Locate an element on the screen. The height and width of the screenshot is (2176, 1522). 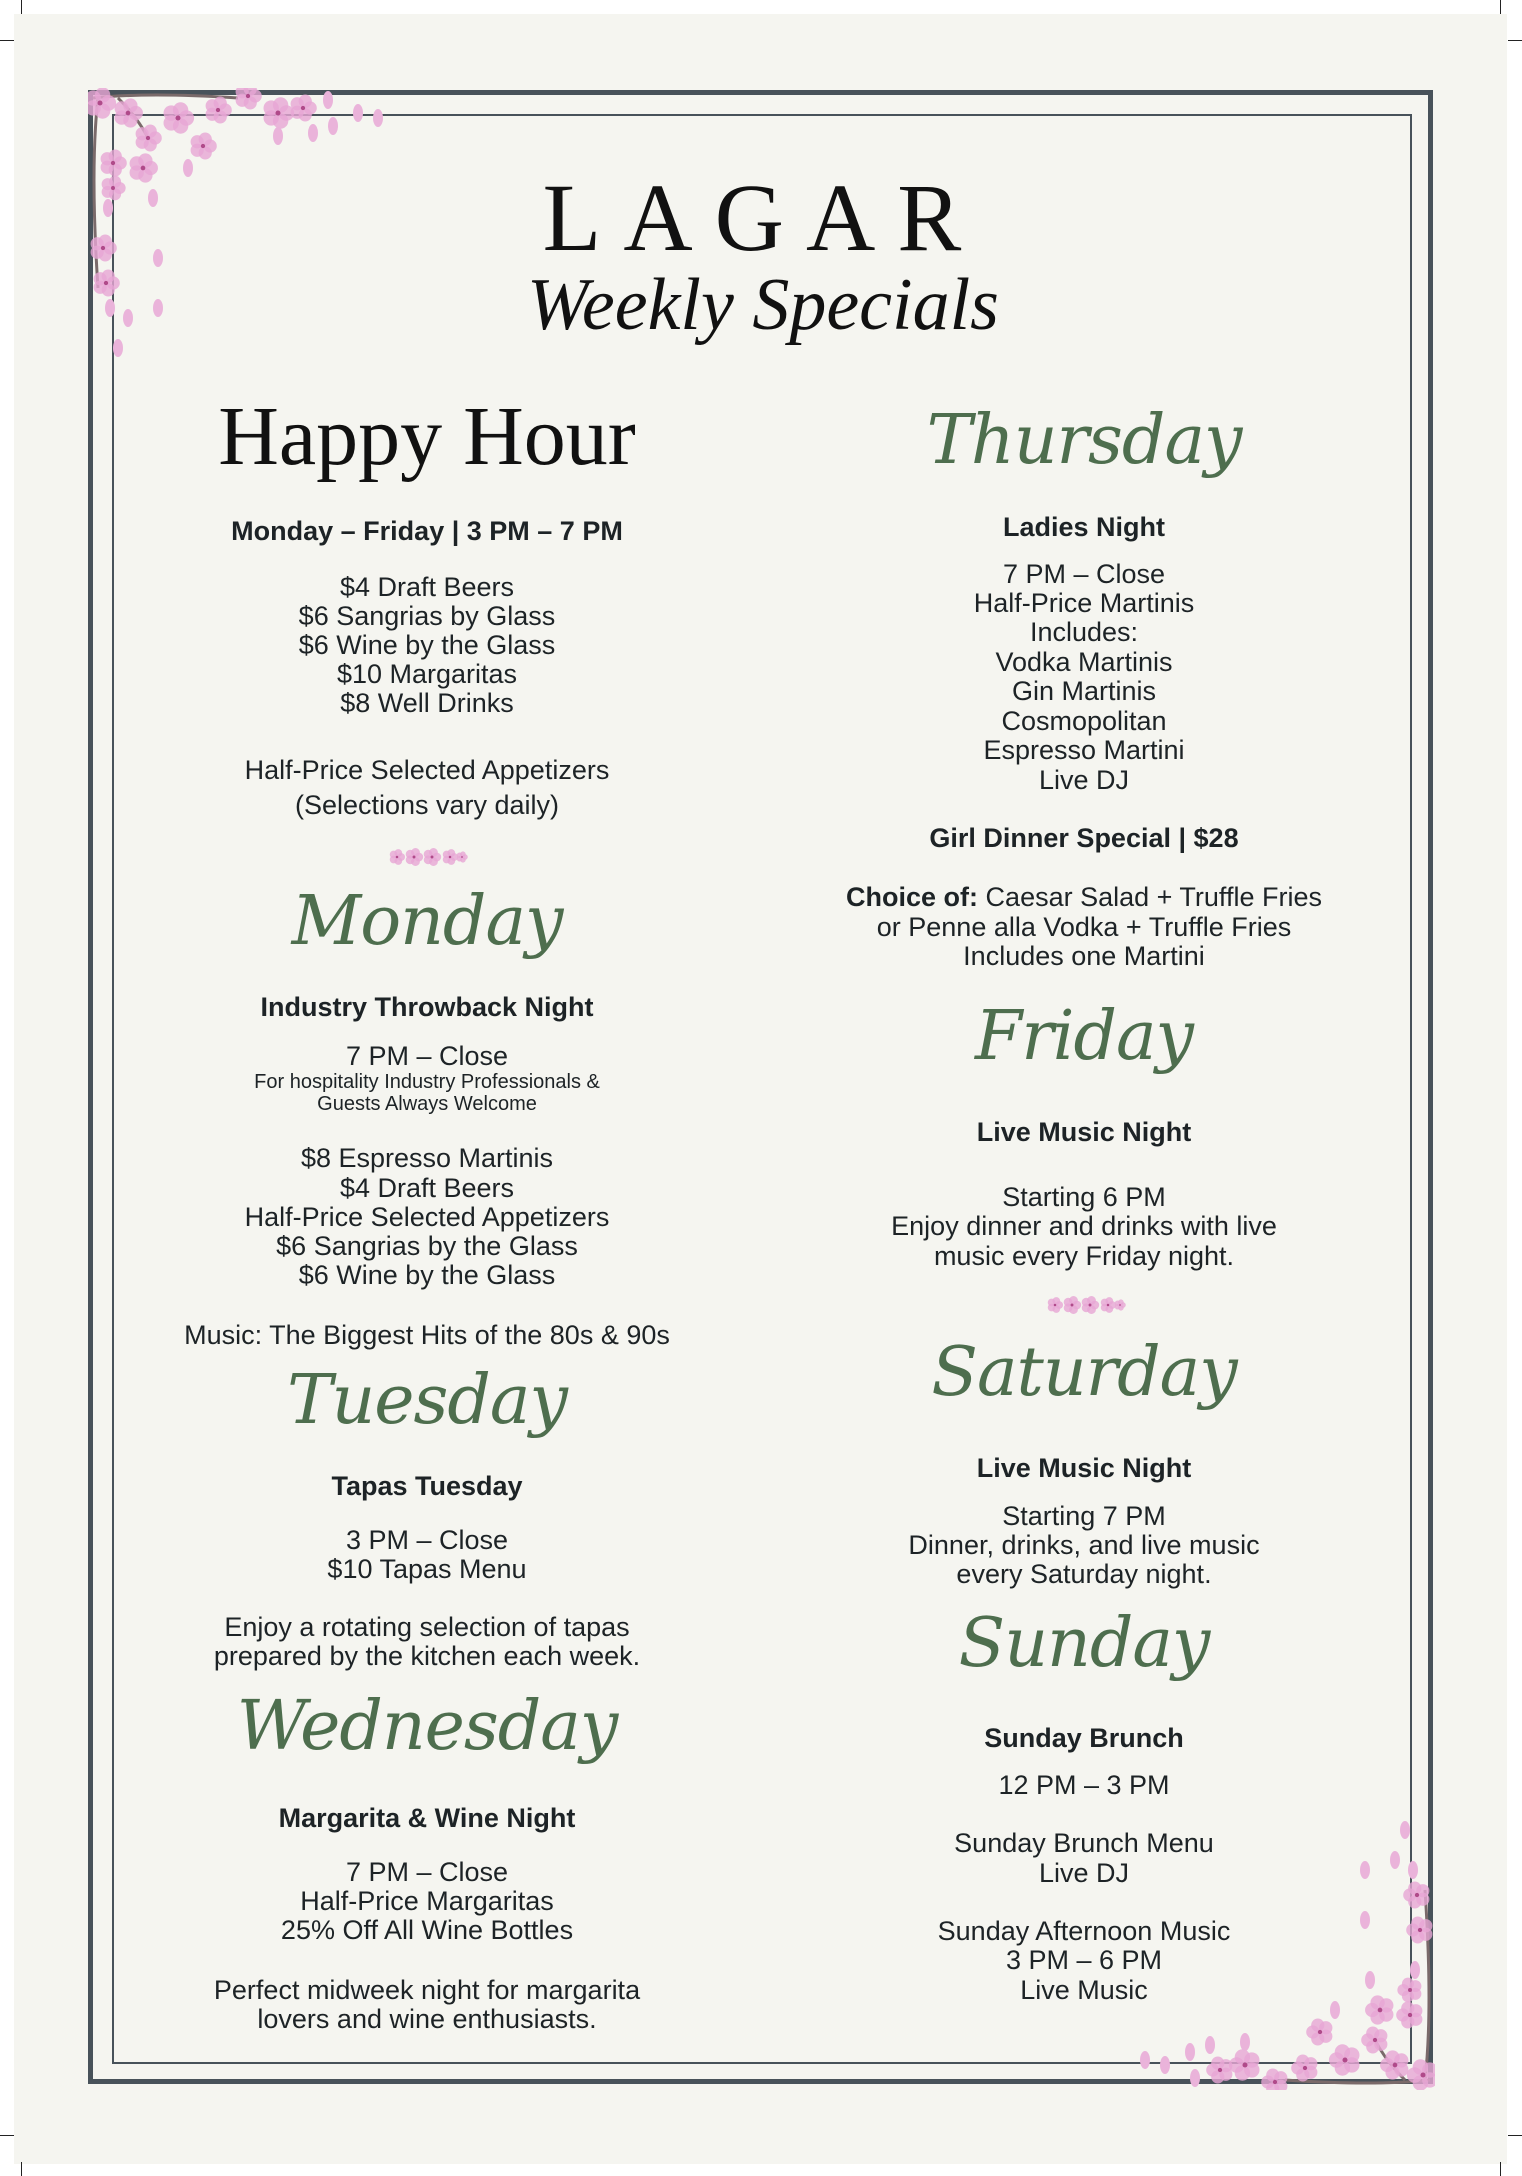
brand-title: LAGAR is located at coordinates (763, 217).